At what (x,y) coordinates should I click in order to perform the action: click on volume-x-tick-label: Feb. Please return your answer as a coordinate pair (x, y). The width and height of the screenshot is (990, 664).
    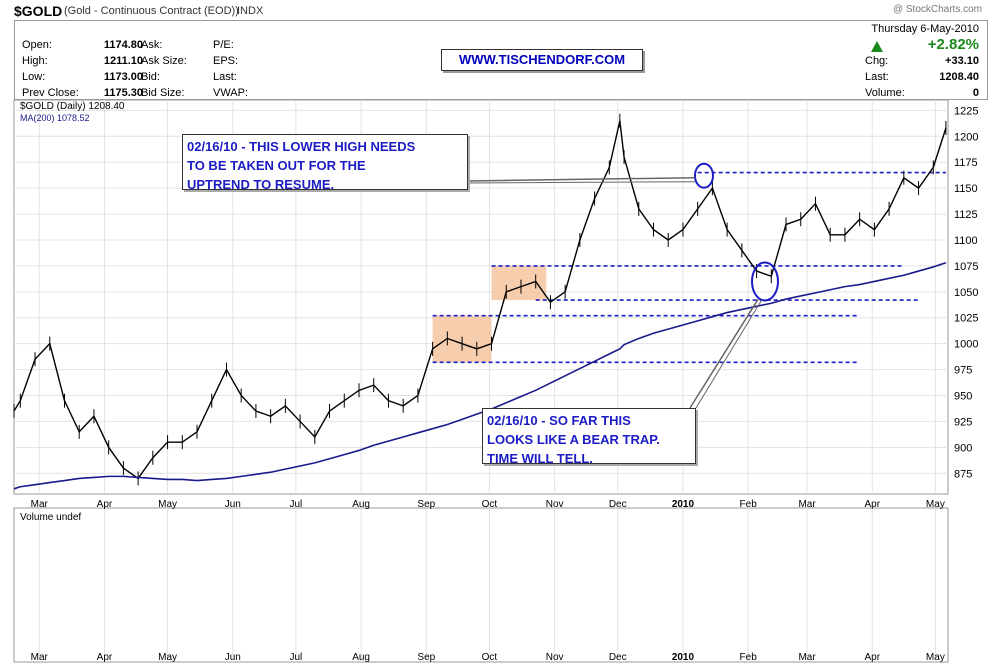
    Looking at the image, I should click on (749, 657).